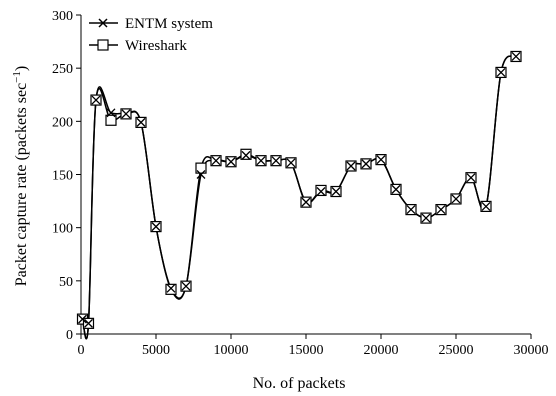  I want to click on y-axis-label-superscript: −1, so click(17, 77).